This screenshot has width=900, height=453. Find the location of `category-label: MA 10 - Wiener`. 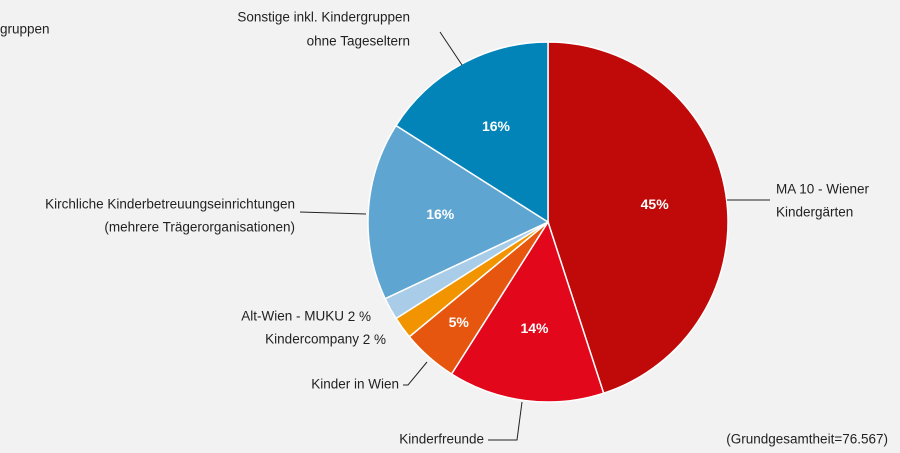

category-label: MA 10 - Wiener is located at coordinates (823, 189).